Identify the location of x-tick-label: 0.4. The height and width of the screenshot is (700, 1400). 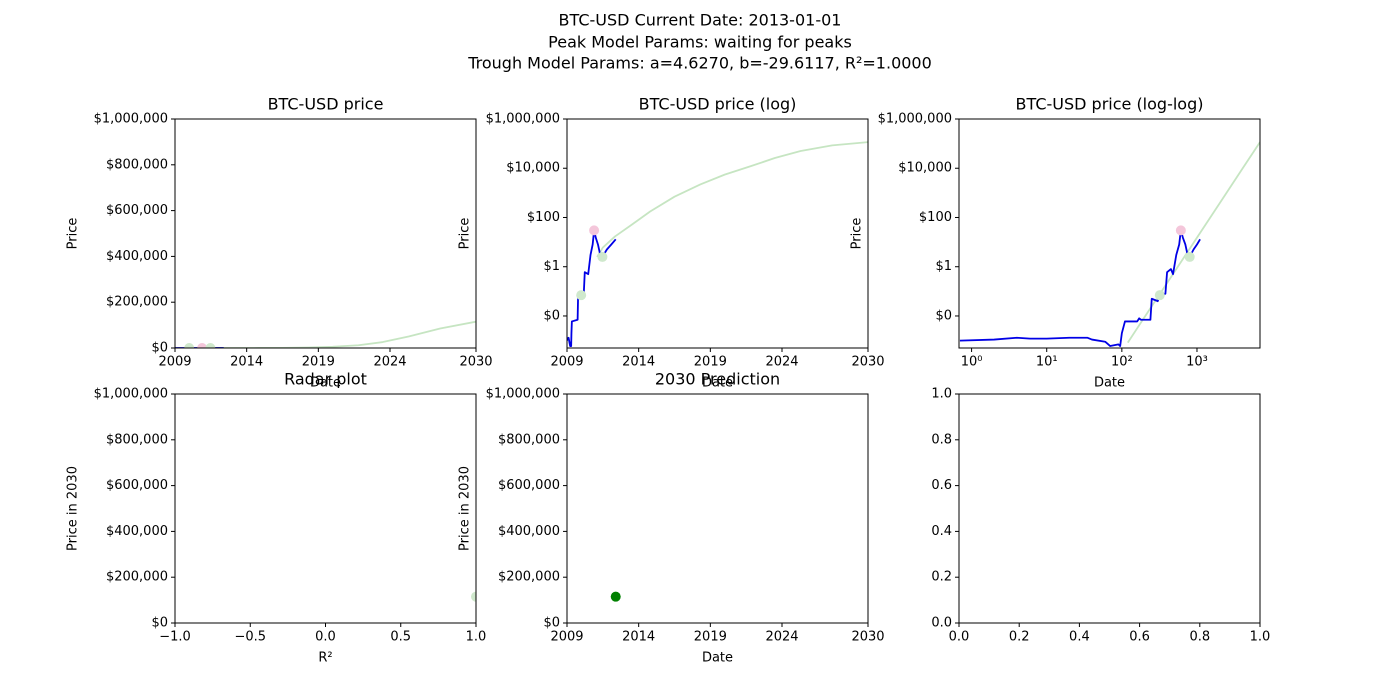
(1079, 637).